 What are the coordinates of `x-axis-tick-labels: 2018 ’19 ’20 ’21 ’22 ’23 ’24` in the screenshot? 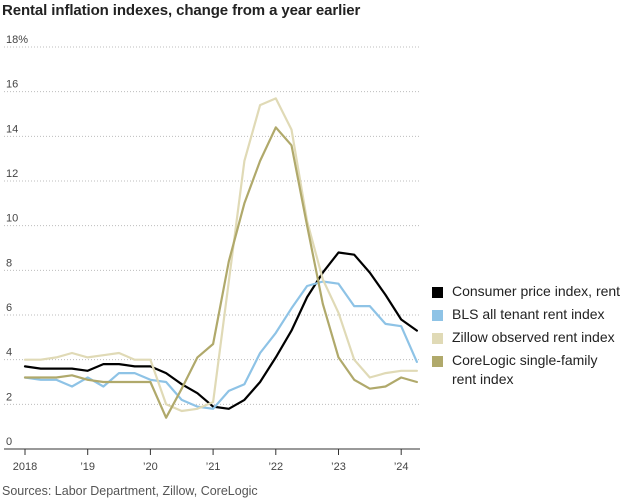 It's located at (211, 467).